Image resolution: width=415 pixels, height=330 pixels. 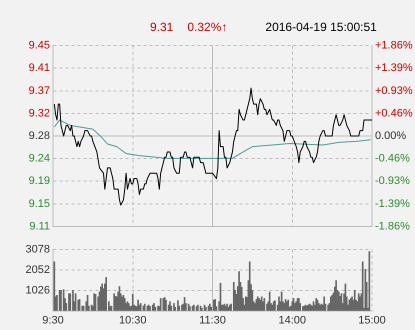 I want to click on x-tick-label: 11:30, so click(x=212, y=320).